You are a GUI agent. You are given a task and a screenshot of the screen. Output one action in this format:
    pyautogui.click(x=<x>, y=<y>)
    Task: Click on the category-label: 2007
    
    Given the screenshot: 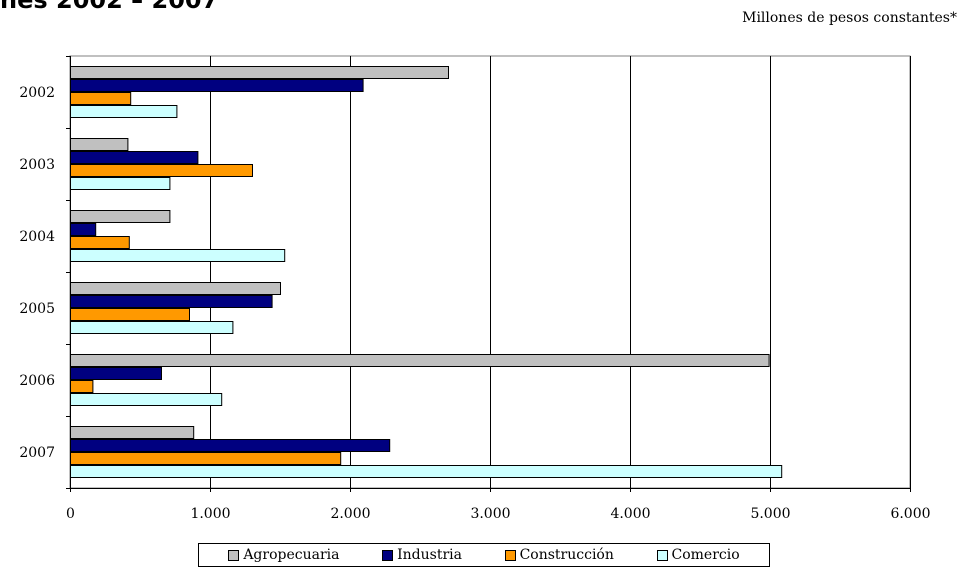 What is the action you would take?
    pyautogui.click(x=37, y=453)
    